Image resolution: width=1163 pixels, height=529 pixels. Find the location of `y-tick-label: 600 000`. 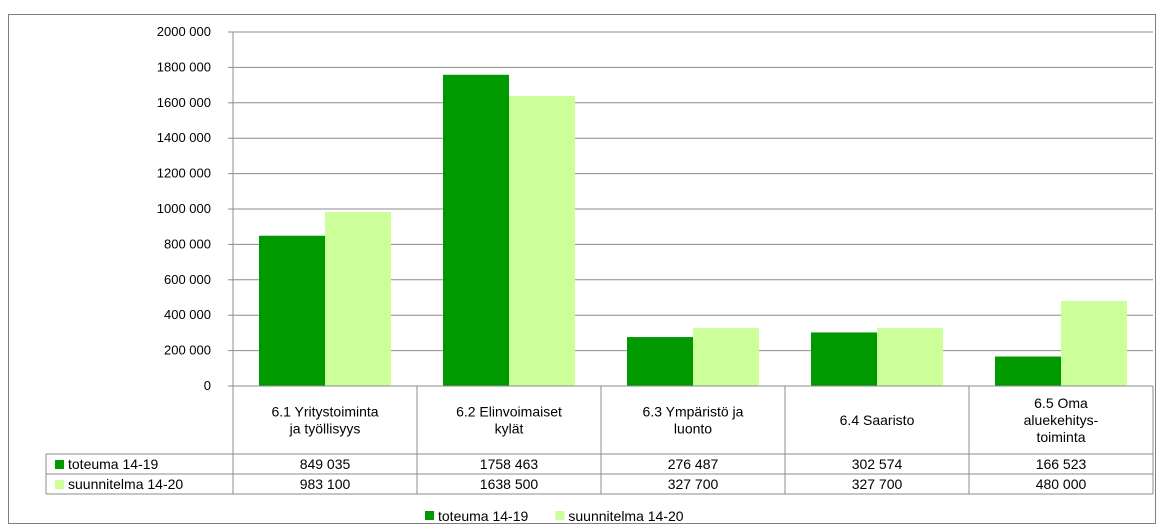

y-tick-label: 600 000 is located at coordinates (187, 279).